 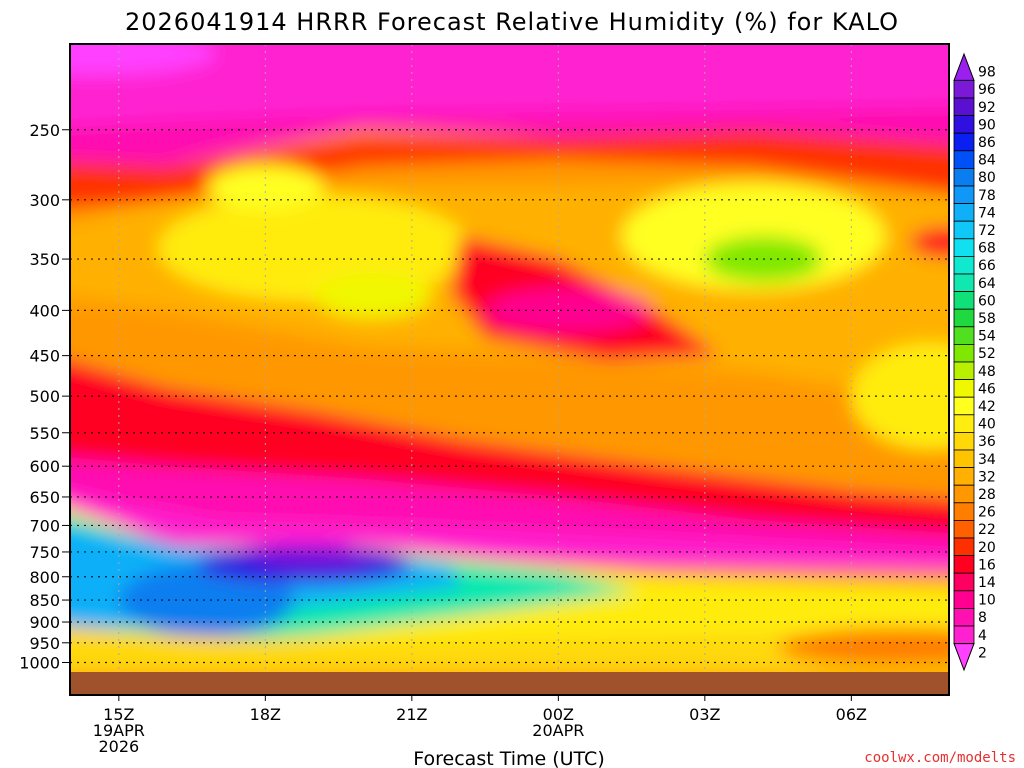 What do you see at coordinates (265, 714) in the screenshot?
I see `x-tick-label: 18Z` at bounding box center [265, 714].